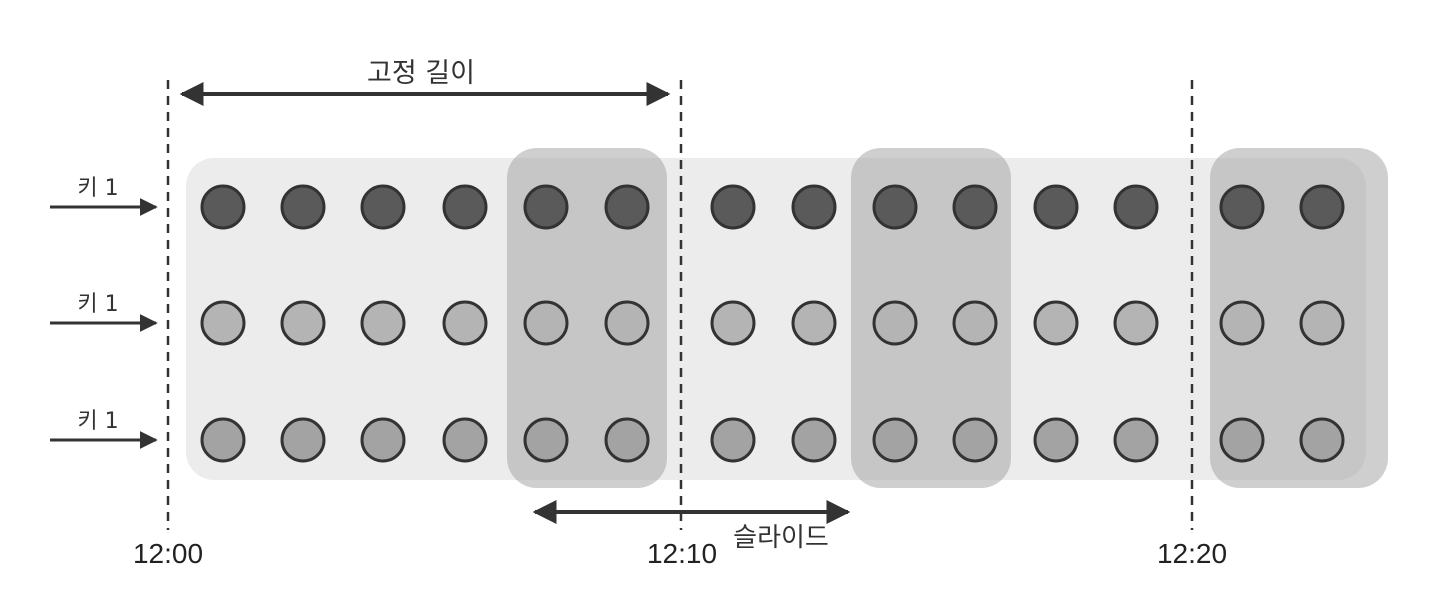 This screenshot has height=594, width=1430. What do you see at coordinates (1192, 553) in the screenshot?
I see `time-label-1220: 12:20` at bounding box center [1192, 553].